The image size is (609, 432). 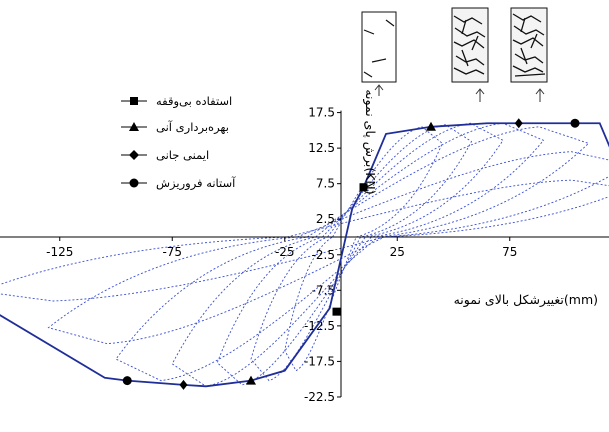 I want to click on y-tick-label: 17.5, so click(x=321, y=113).